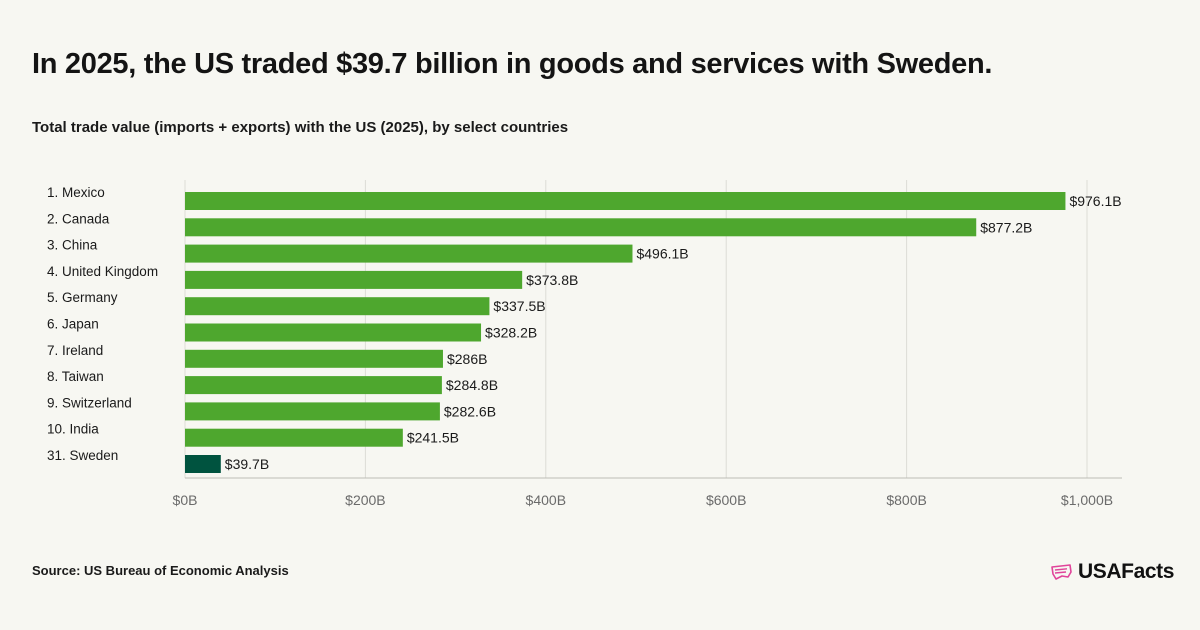 Image resolution: width=1200 pixels, height=630 pixels. I want to click on category-label: 8. Taiwan, so click(75, 376).